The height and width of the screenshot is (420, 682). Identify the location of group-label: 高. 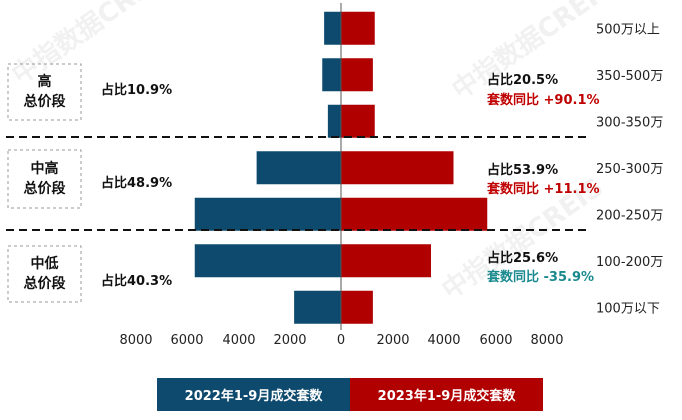
(45, 81).